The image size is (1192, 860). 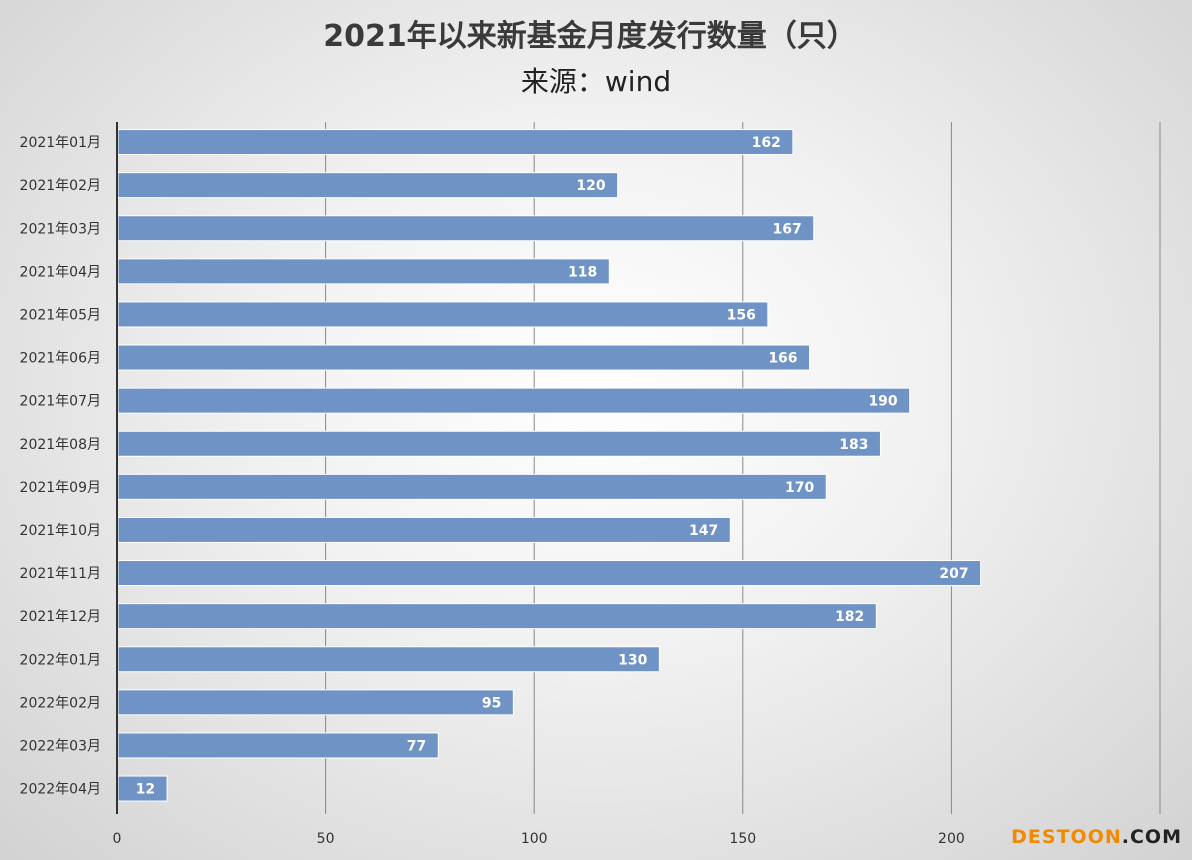 I want to click on bar-value-label: 170, so click(x=799, y=488).